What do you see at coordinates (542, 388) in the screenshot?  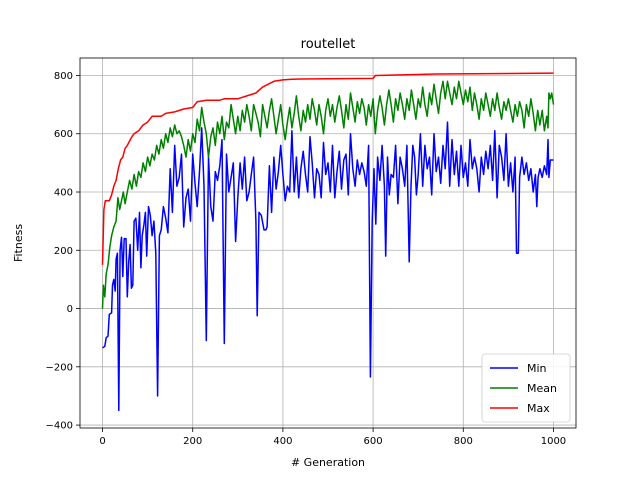 I see `legend-label-mean: Mean` at bounding box center [542, 388].